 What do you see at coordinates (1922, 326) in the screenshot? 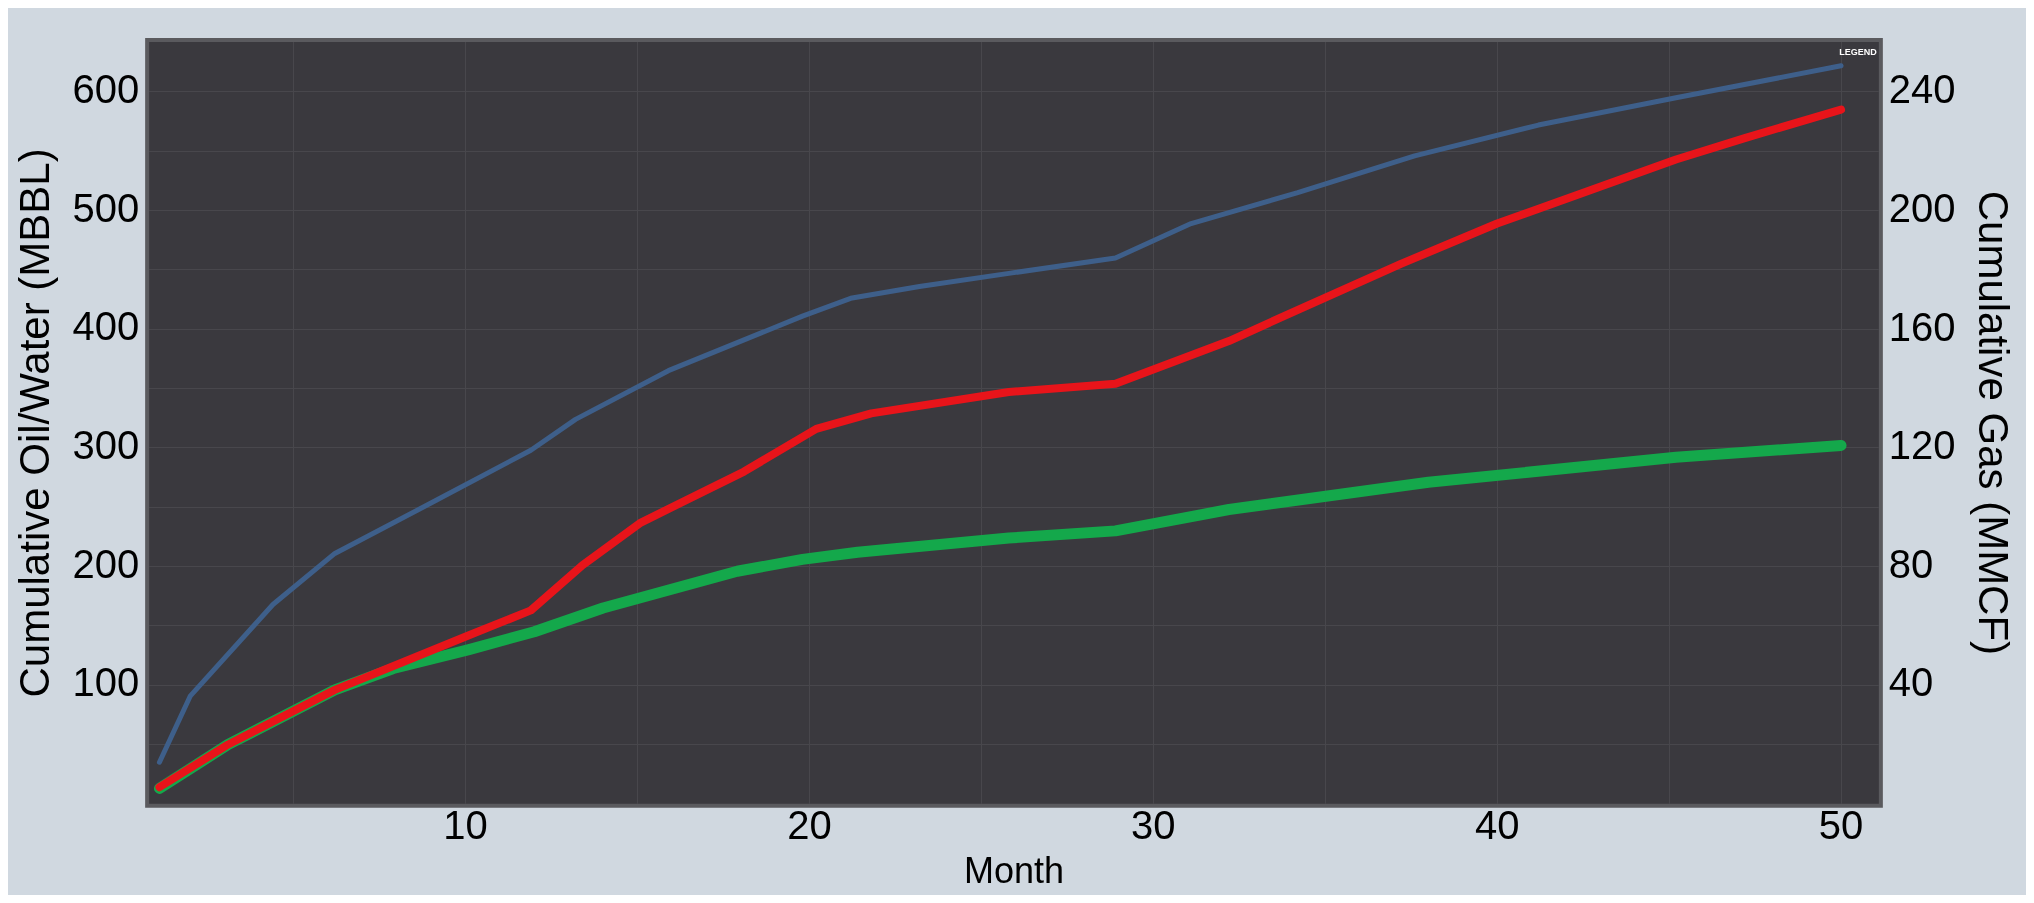
I see `y2-tick-label: 160` at bounding box center [1922, 326].